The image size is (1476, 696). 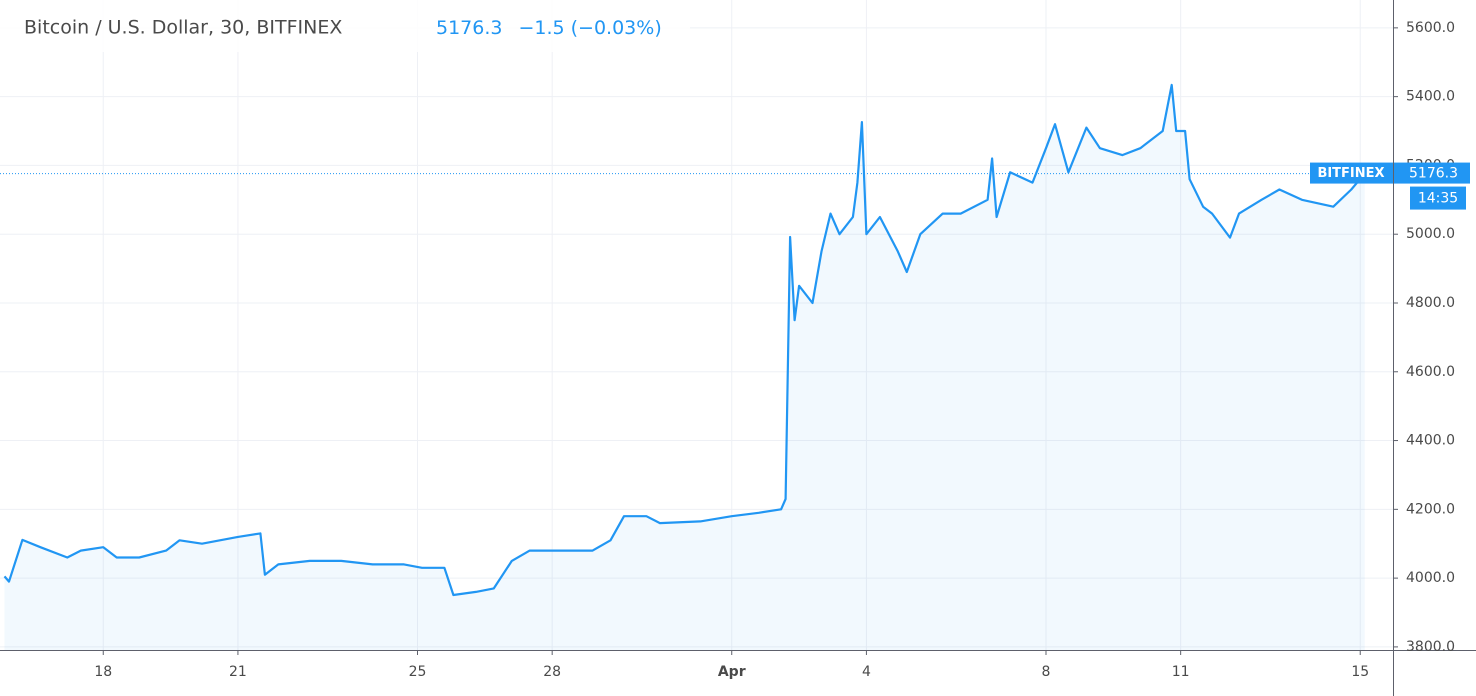 I want to click on countdown: 14:35, so click(x=1438, y=199).